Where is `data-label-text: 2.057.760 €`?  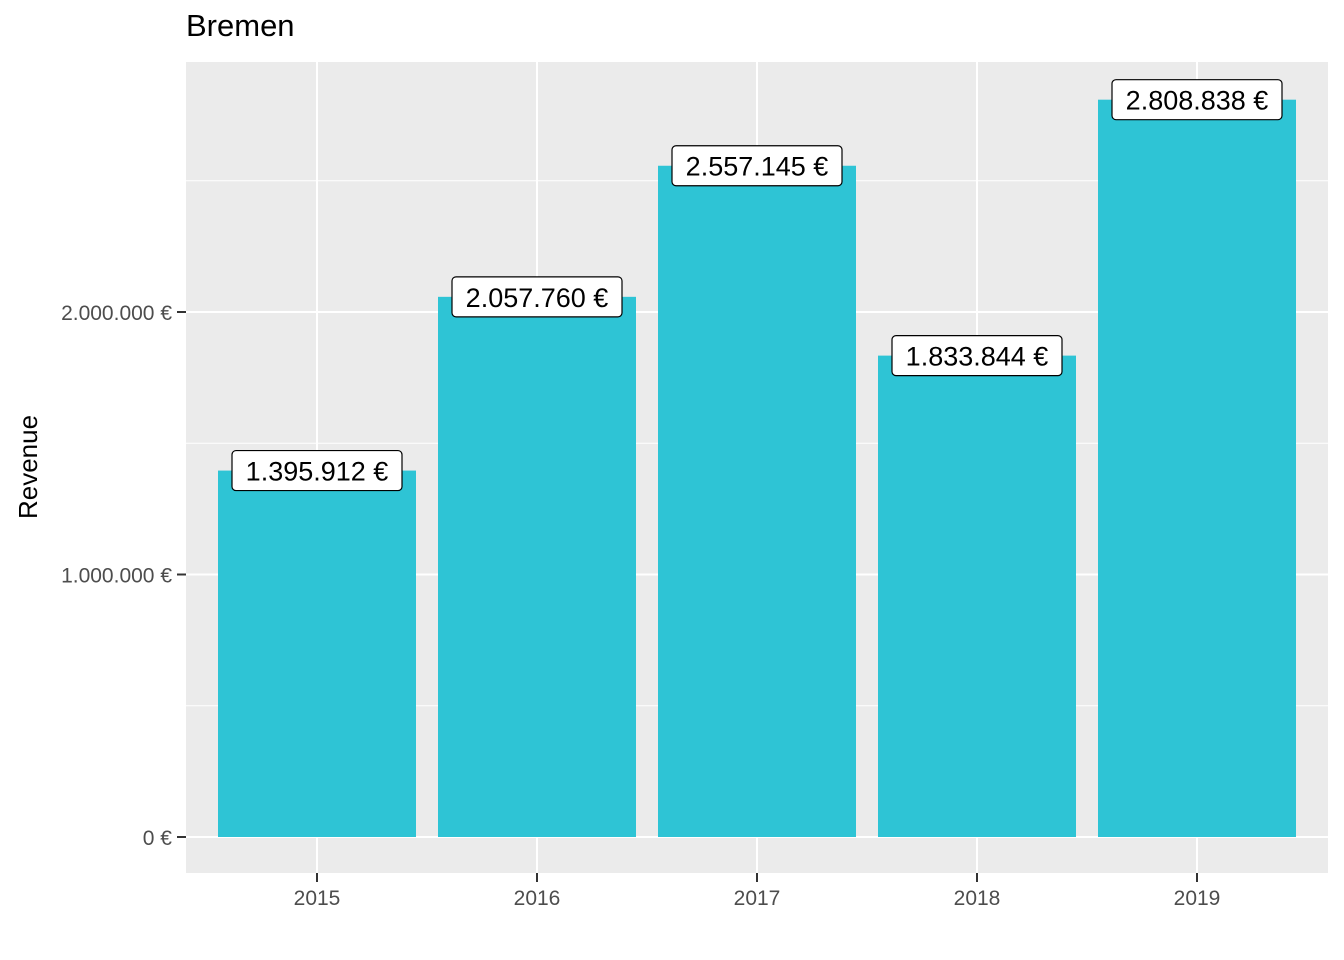 data-label-text: 2.057.760 € is located at coordinates (537, 298).